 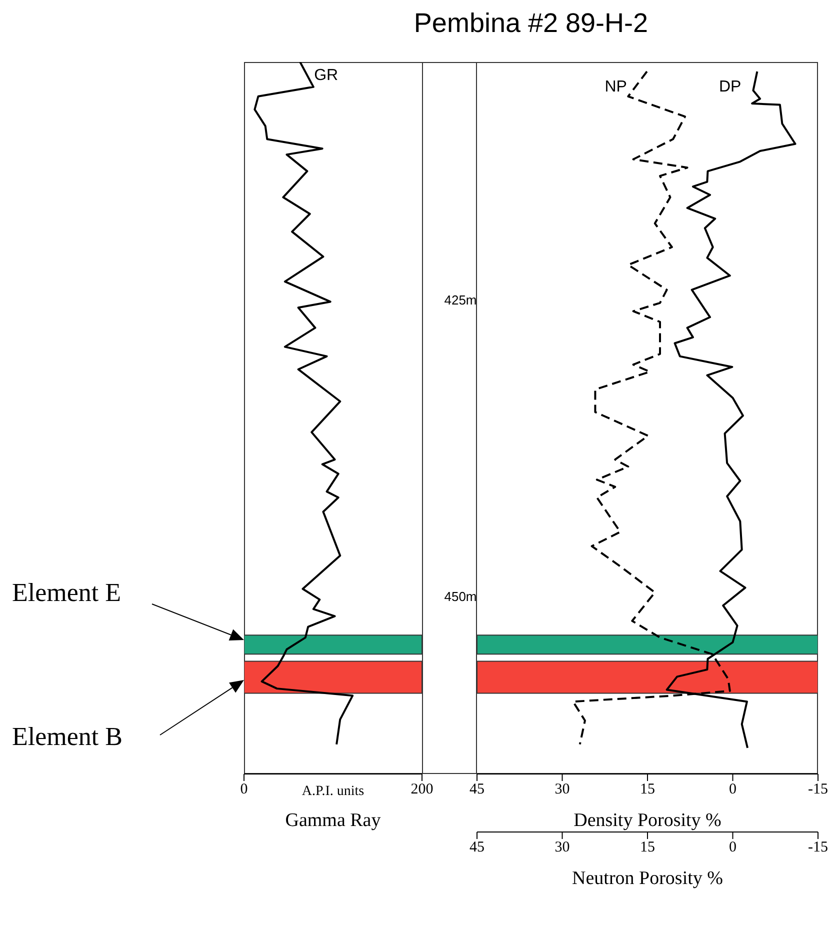 I want to click on text: A.P.I. units, so click(x=333, y=791).